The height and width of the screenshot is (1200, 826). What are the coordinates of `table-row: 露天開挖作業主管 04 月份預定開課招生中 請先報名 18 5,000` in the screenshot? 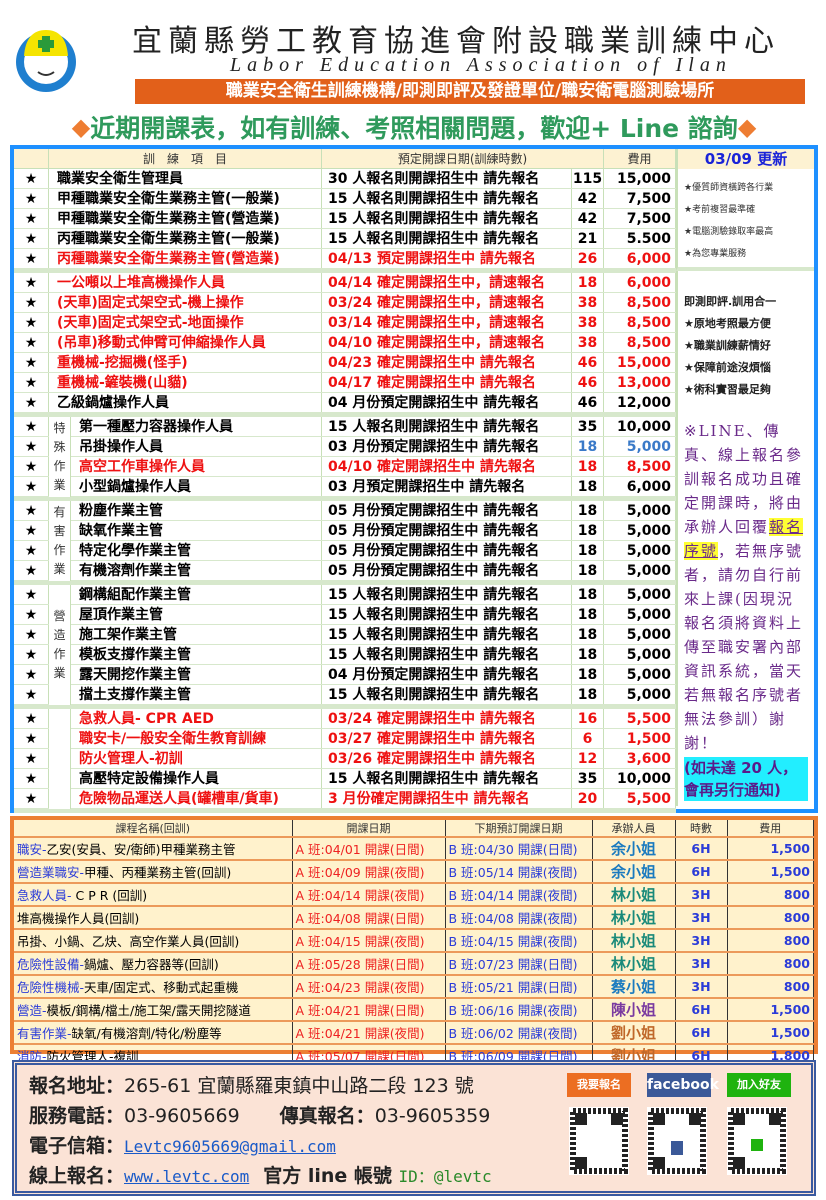 It's located at (373, 675).